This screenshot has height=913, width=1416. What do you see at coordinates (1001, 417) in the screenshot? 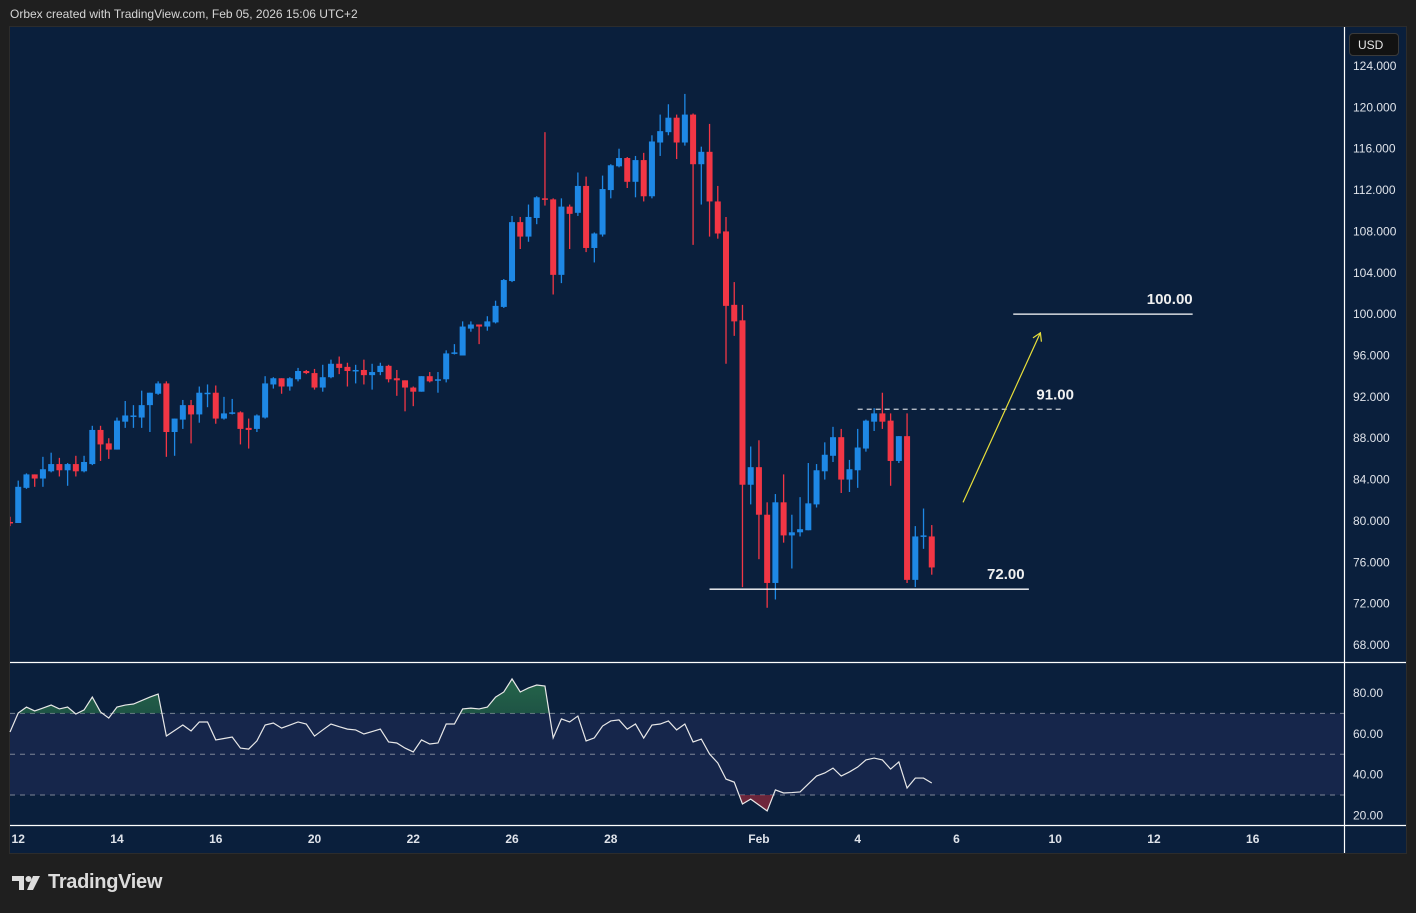
I see `trend-arrow` at bounding box center [1001, 417].